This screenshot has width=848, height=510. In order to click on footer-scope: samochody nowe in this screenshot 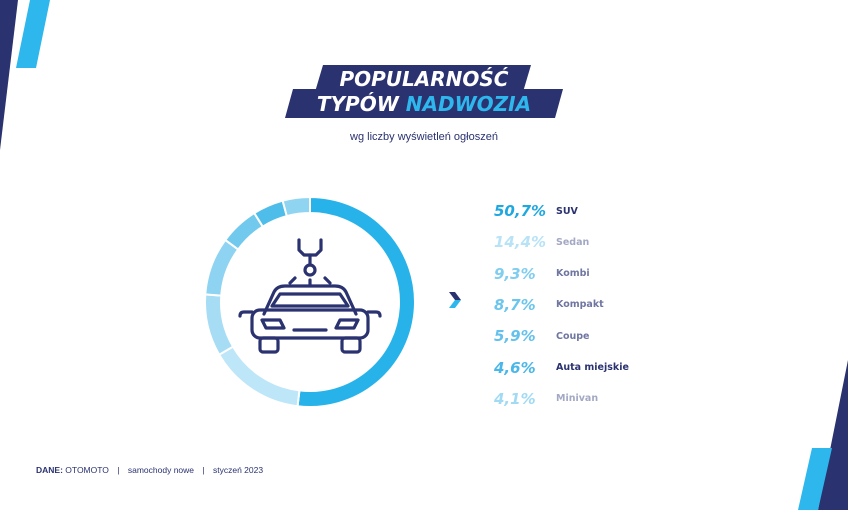, I will do `click(161, 470)`.